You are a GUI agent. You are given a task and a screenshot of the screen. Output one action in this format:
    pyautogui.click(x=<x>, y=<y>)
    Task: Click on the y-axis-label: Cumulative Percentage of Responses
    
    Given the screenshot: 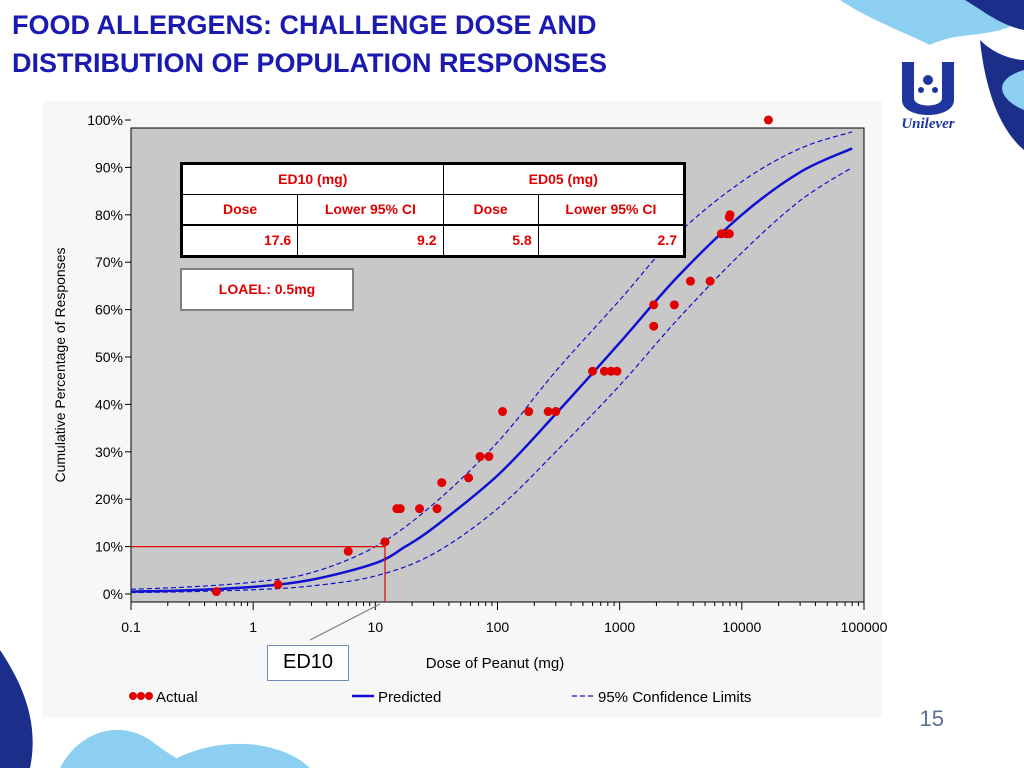 What is the action you would take?
    pyautogui.click(x=60, y=364)
    